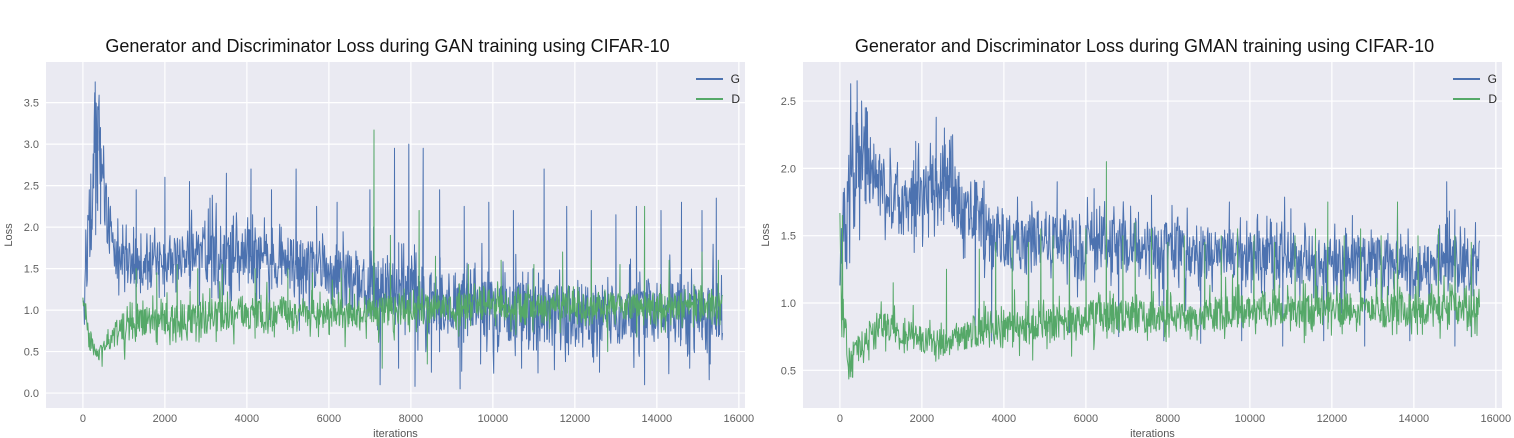 The height and width of the screenshot is (438, 1514). I want to click on gan-x-axis-label: iterations, so click(395, 433).